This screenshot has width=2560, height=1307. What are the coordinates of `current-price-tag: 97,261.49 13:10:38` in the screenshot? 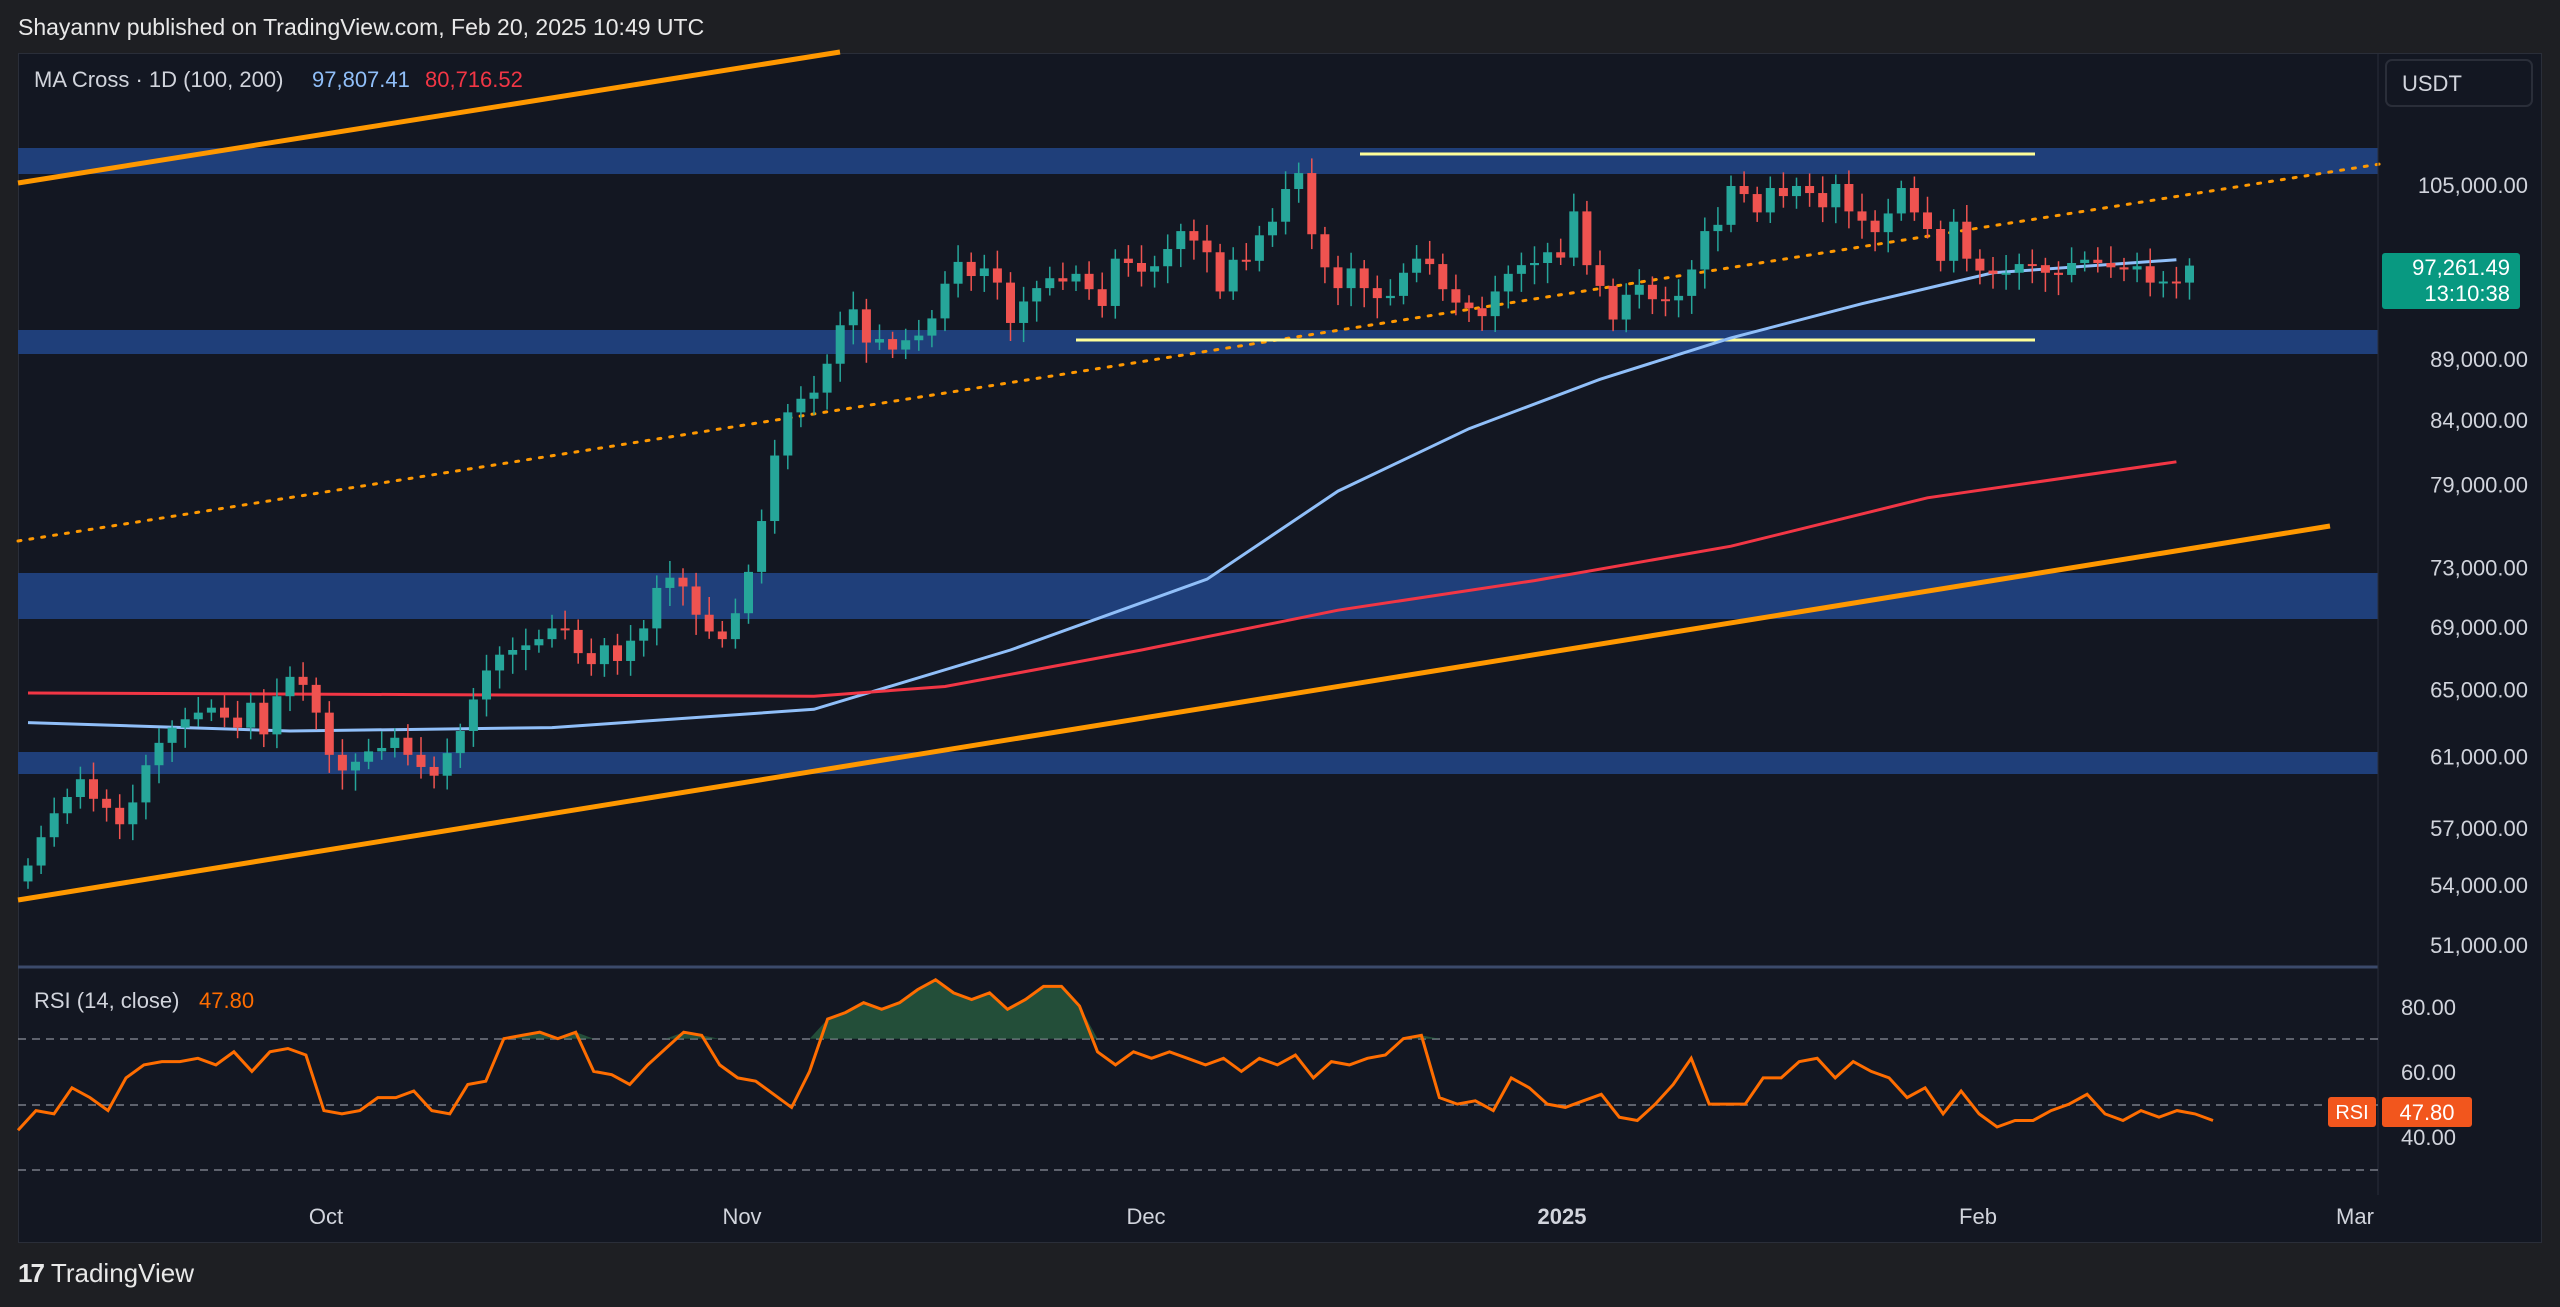 It's located at (2451, 281).